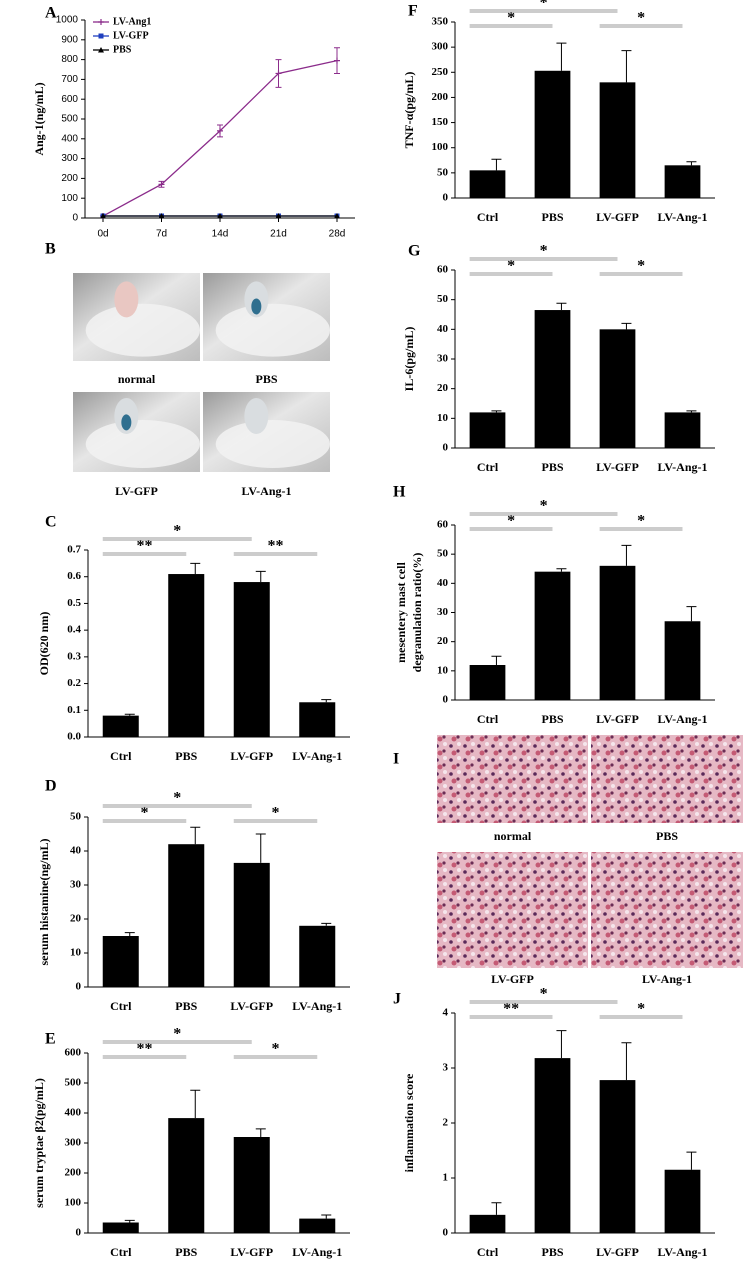 Image resolution: width=748 pixels, height=1270 pixels. Describe the element at coordinates (220, 138) in the screenshot. I see `line` at that location.